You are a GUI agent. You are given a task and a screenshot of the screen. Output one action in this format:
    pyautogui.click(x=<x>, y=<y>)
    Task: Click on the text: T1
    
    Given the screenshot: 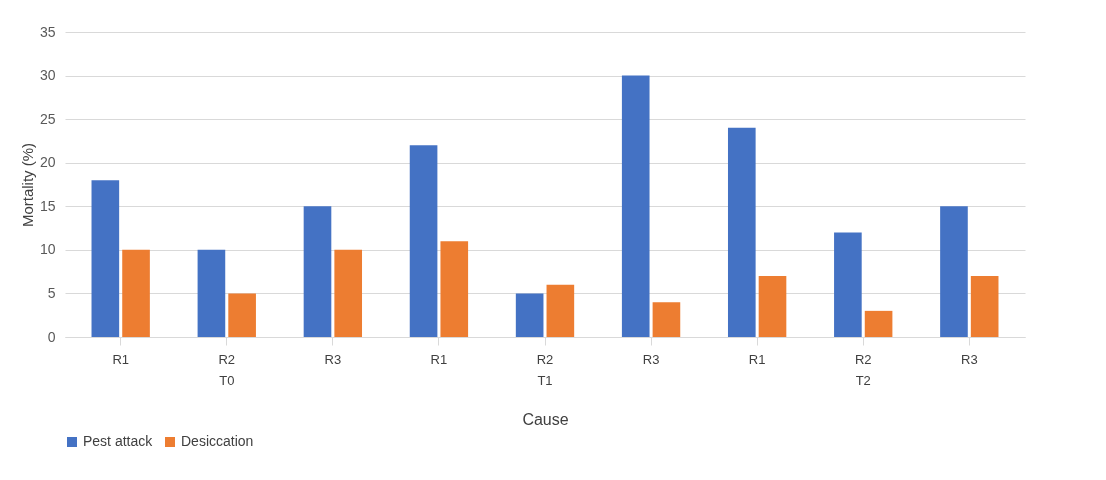 What is the action you would take?
    pyautogui.click(x=545, y=380)
    